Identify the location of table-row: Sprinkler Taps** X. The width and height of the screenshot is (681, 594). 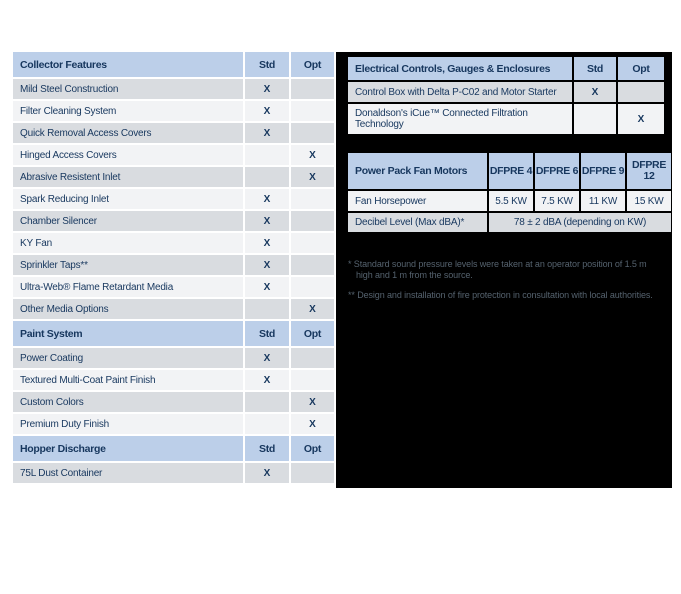
(174, 265).